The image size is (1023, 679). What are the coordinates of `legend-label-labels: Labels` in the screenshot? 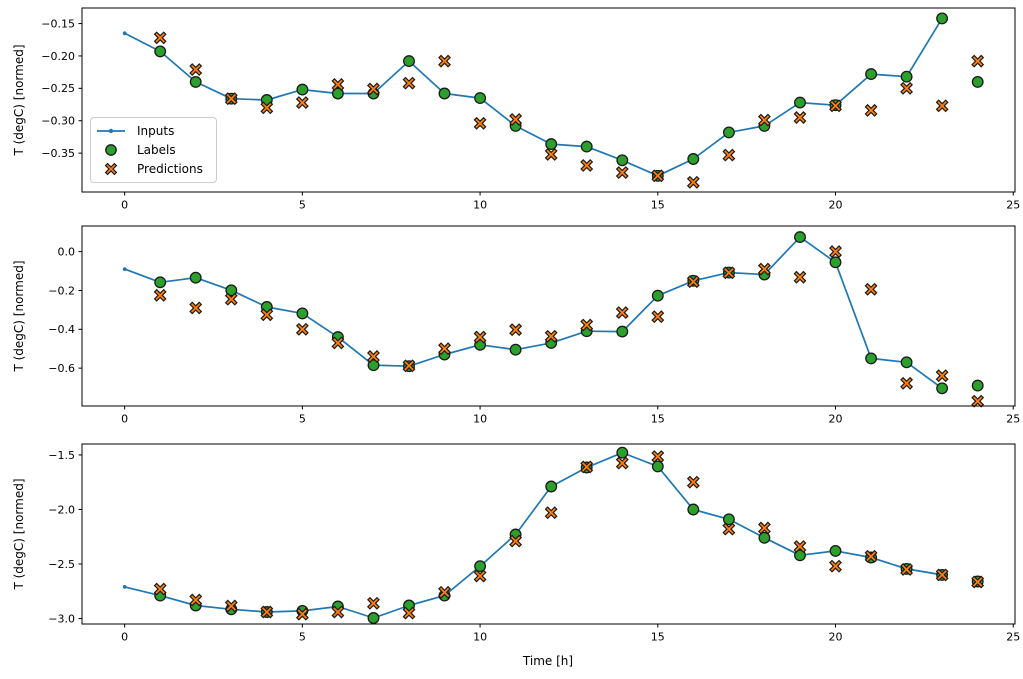 It's located at (156, 149).